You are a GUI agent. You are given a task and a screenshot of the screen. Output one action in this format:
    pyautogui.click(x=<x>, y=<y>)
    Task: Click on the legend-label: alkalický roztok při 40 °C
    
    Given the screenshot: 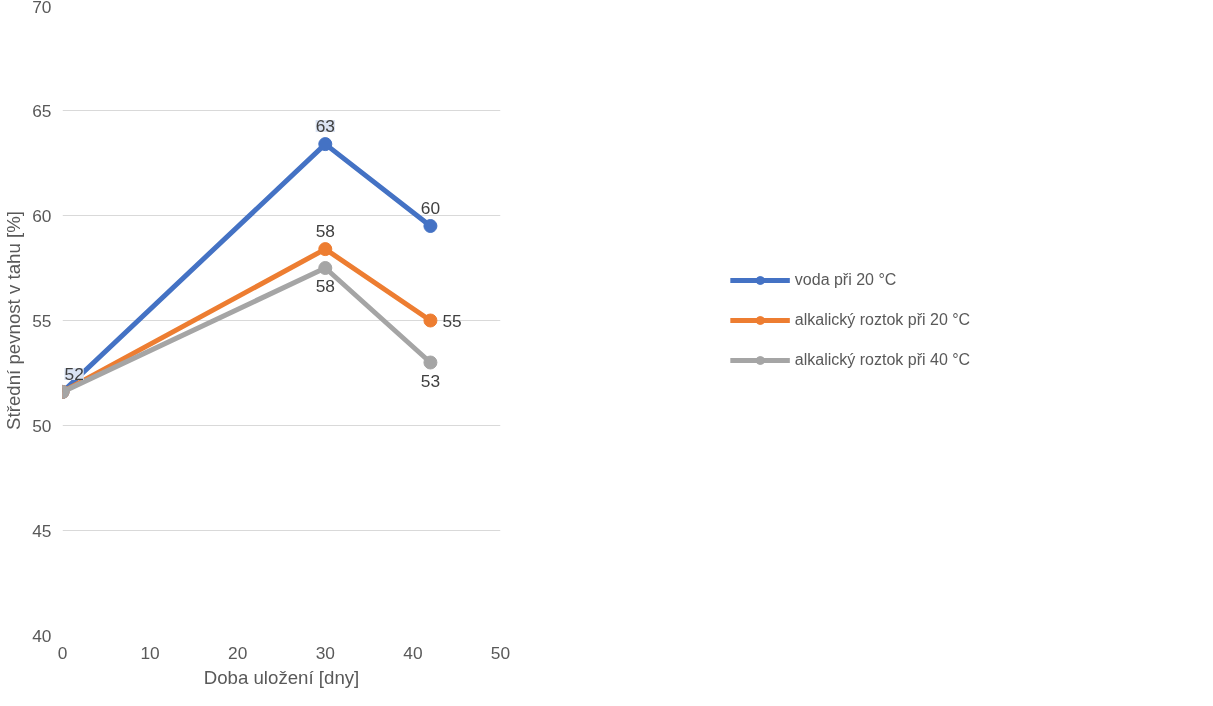 What is the action you would take?
    pyautogui.click(x=882, y=360)
    